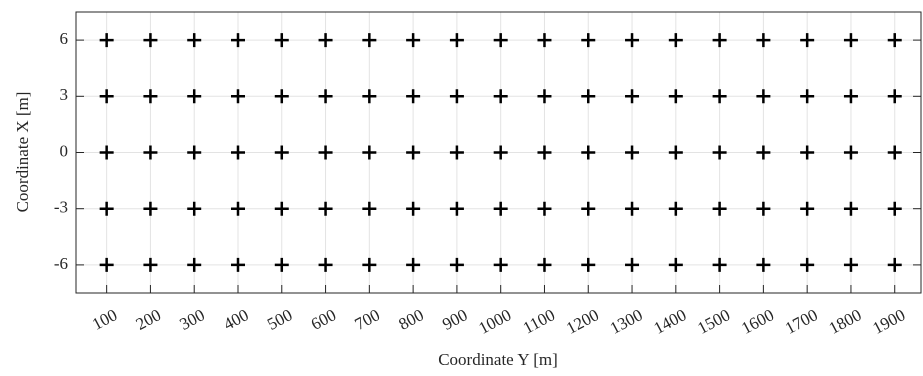 Image resolution: width=923 pixels, height=376 pixels. I want to click on x-tick-label: 700, so click(367, 319).